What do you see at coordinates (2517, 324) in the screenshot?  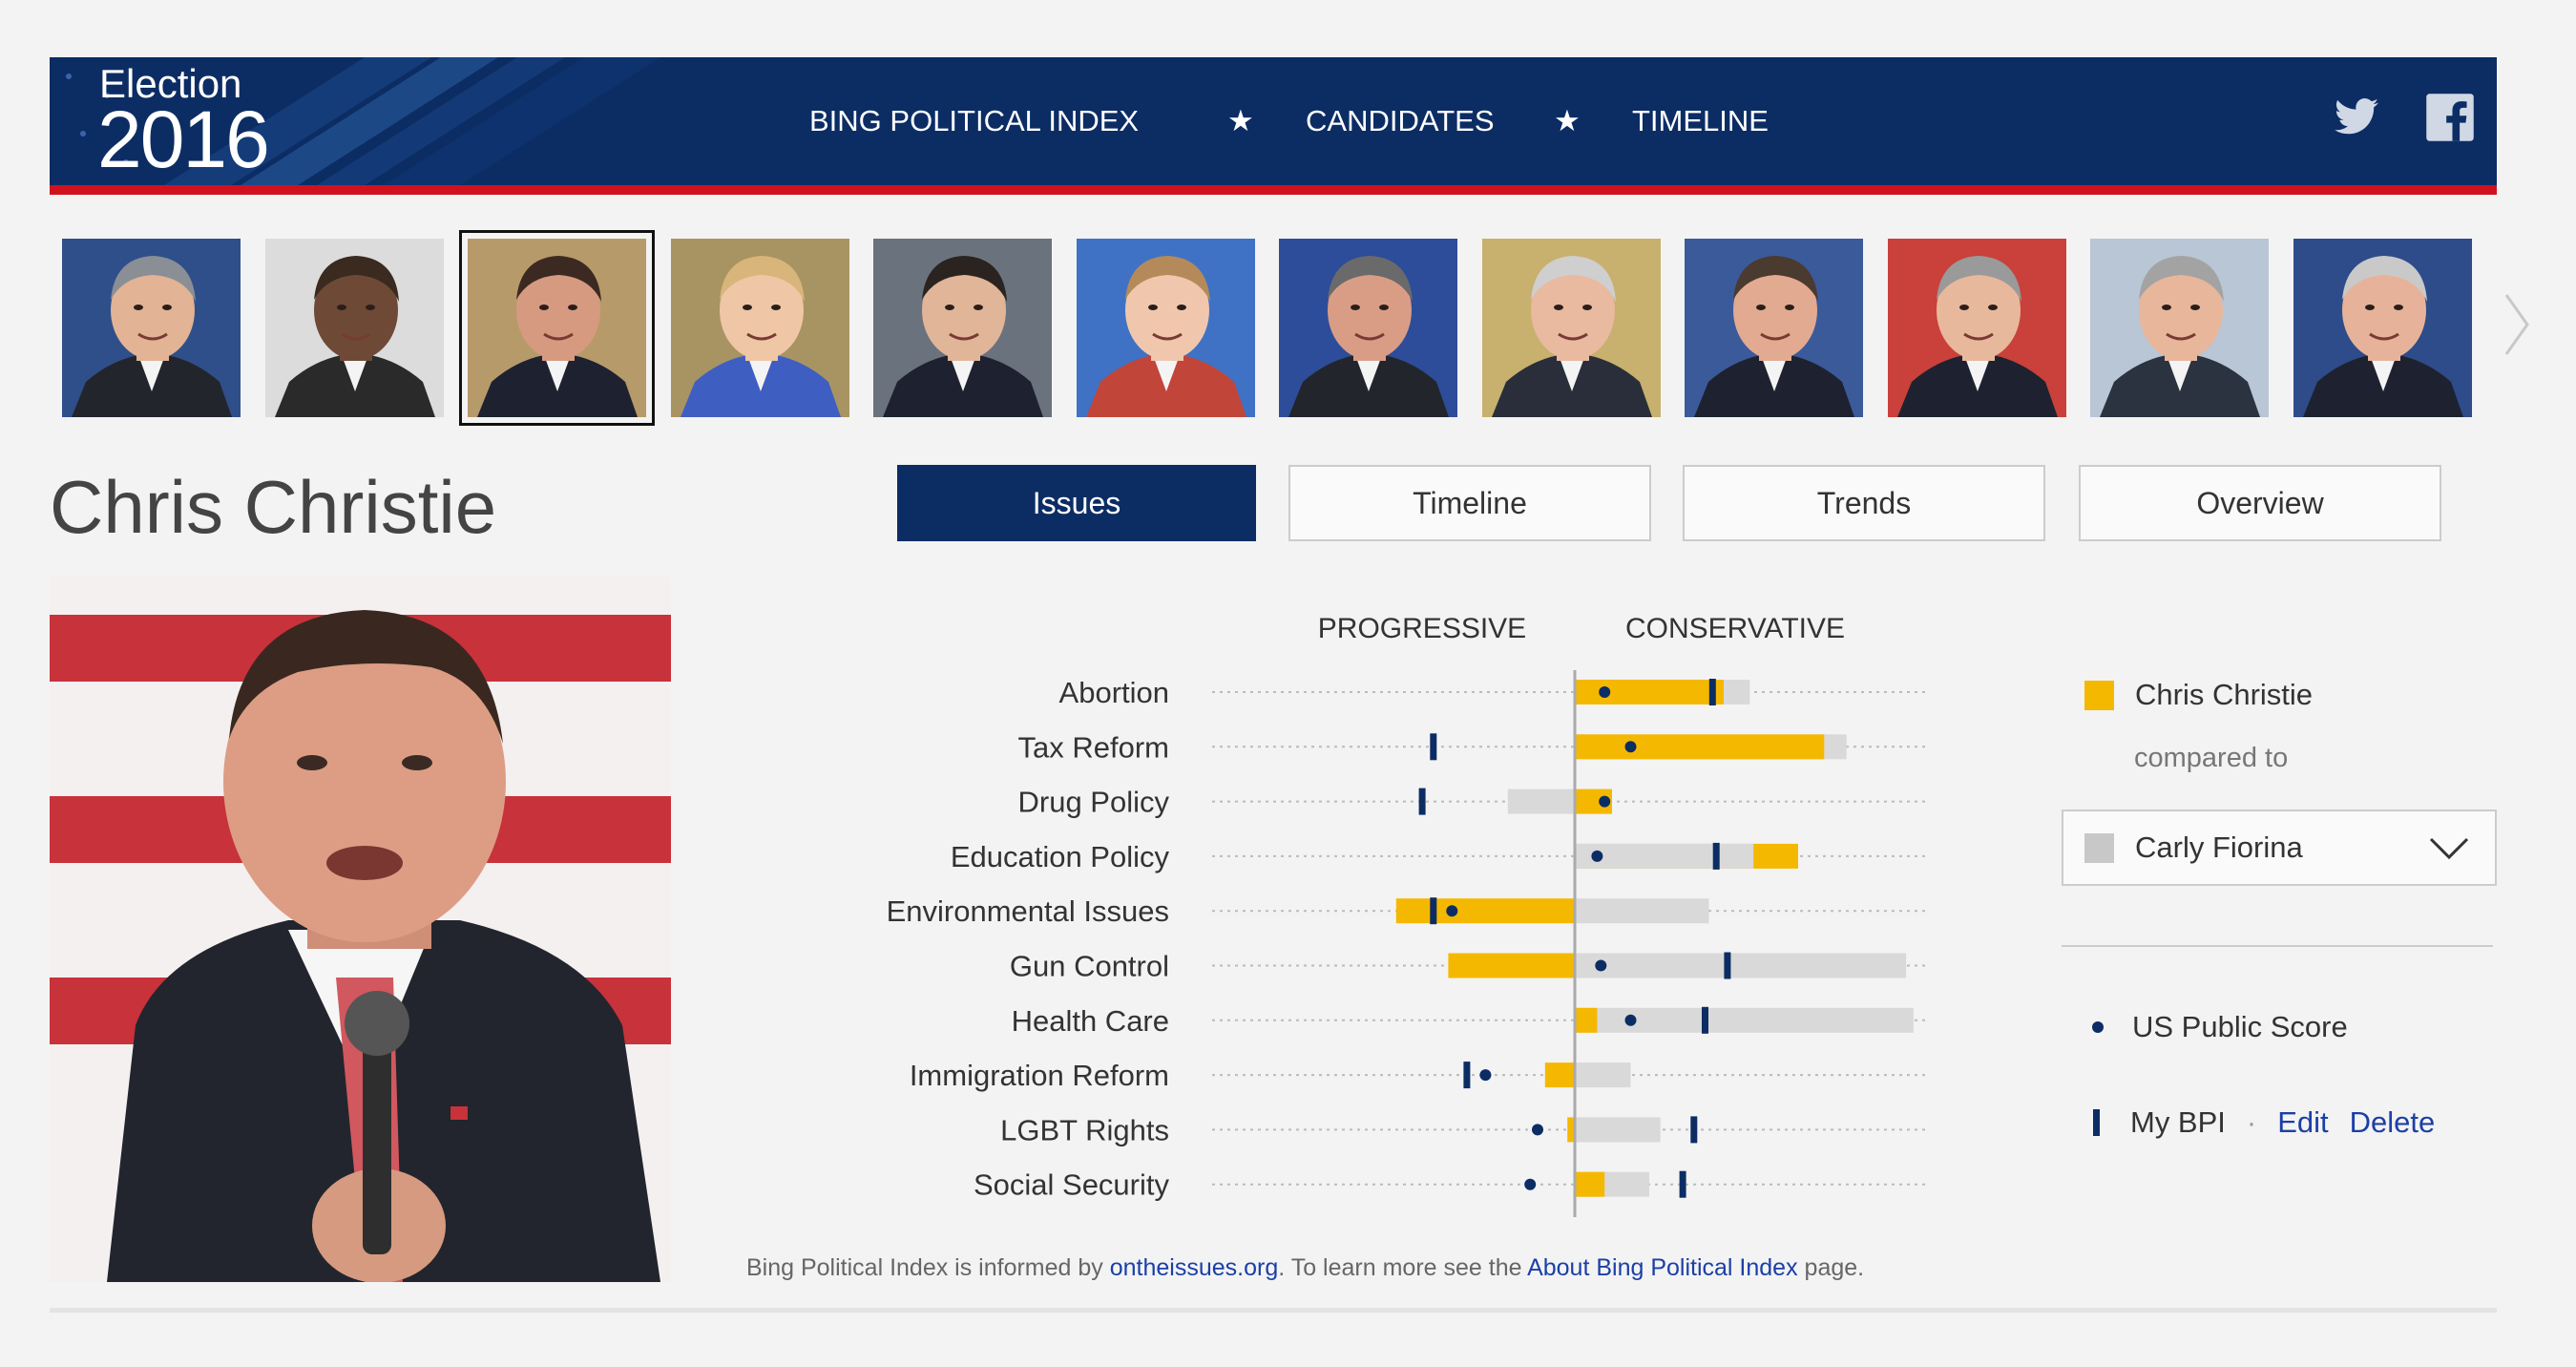 I see `chevron-right-icon` at bounding box center [2517, 324].